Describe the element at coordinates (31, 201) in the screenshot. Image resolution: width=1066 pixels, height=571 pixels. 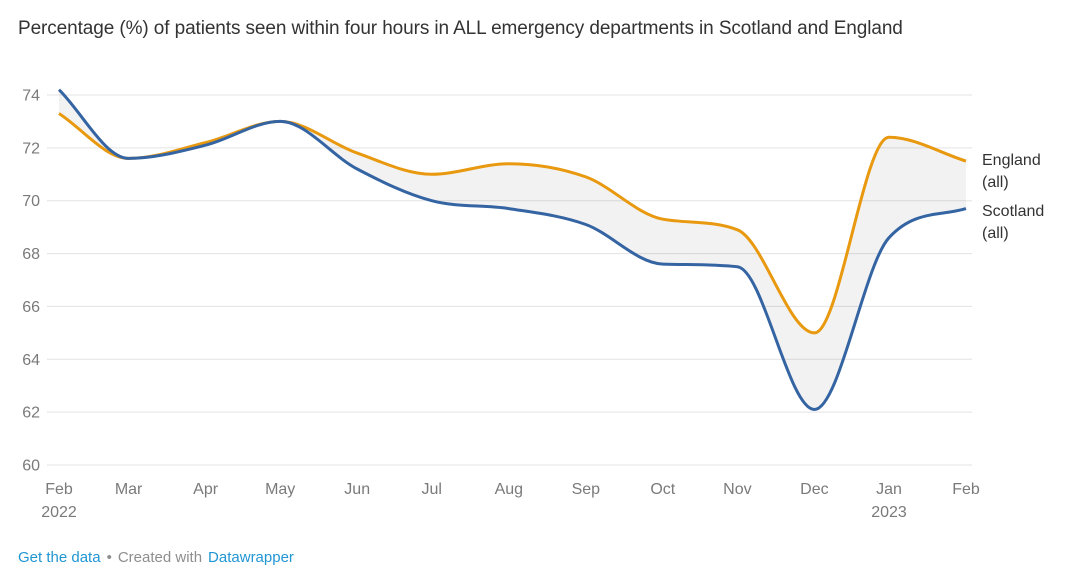
I see `y-tick-label: 70` at that location.